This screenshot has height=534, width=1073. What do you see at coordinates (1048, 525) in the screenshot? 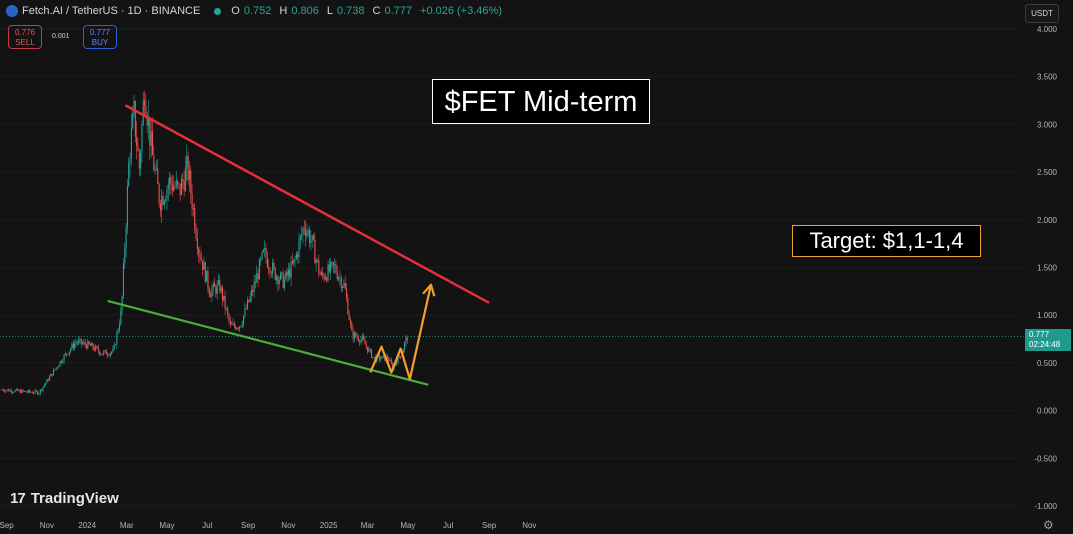
I see `settings-gear-icon: ⚙` at bounding box center [1048, 525].